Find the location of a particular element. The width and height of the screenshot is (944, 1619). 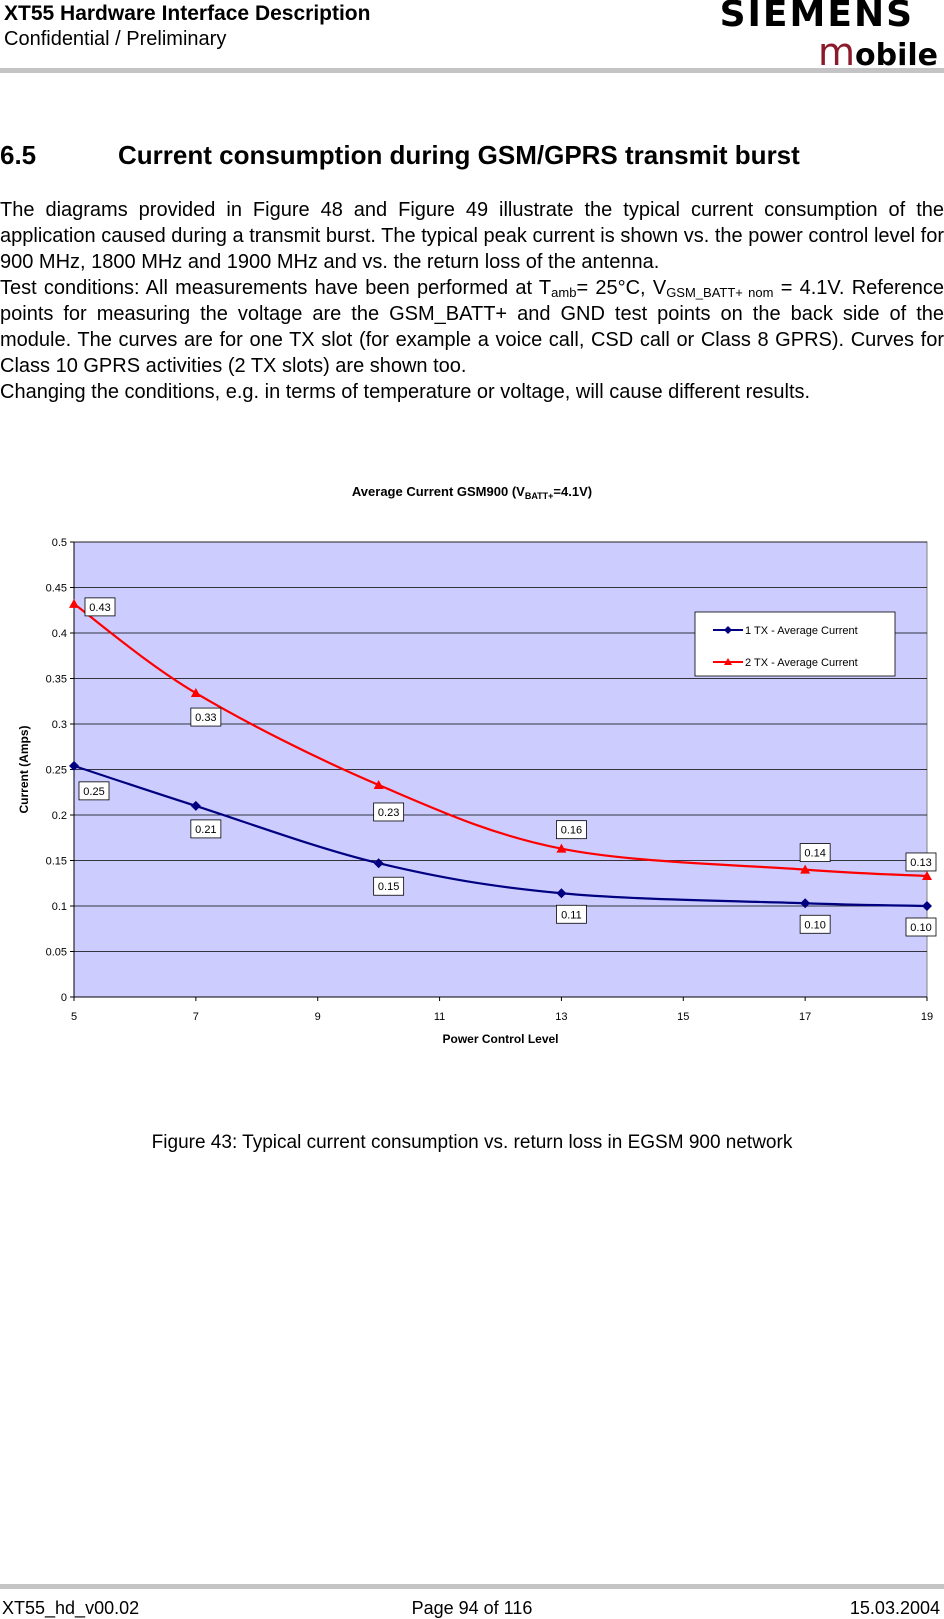

y-tick-label: 0.35 is located at coordinates (56, 680).